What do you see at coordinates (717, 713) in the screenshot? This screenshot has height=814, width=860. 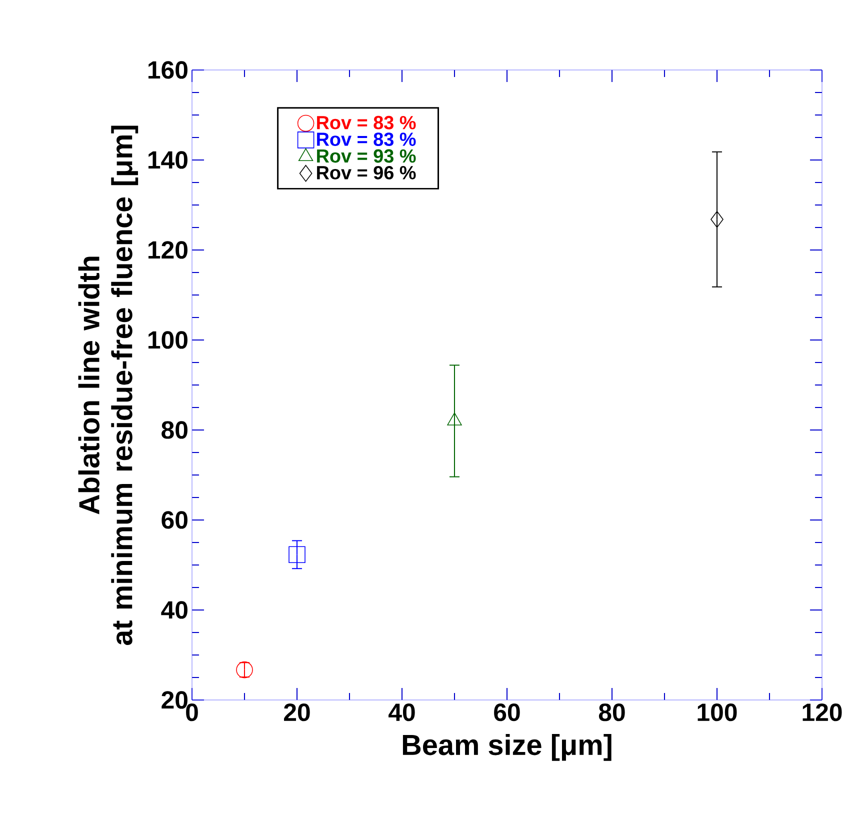 I see `x-tick-label: 100` at bounding box center [717, 713].